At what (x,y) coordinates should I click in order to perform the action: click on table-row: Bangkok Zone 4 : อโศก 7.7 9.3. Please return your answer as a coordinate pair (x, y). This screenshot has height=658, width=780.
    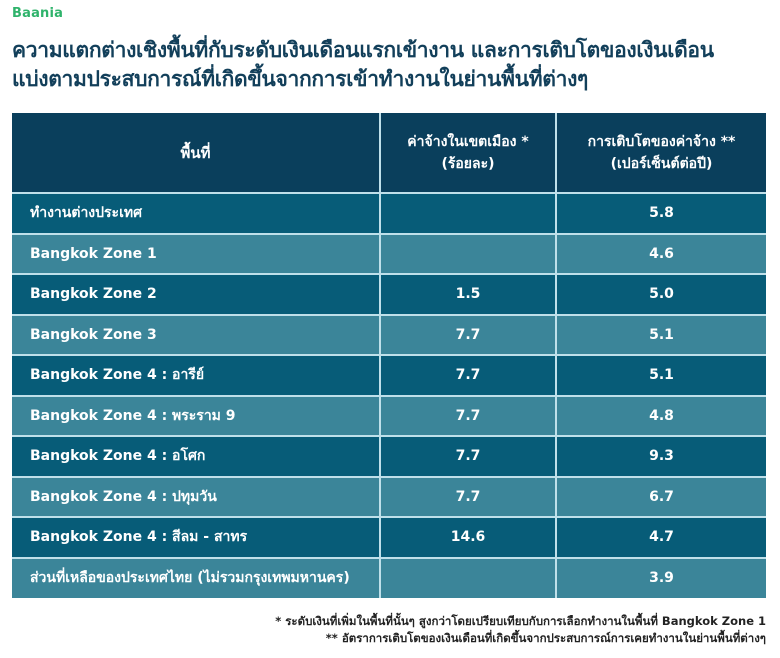
    Looking at the image, I should click on (389, 456).